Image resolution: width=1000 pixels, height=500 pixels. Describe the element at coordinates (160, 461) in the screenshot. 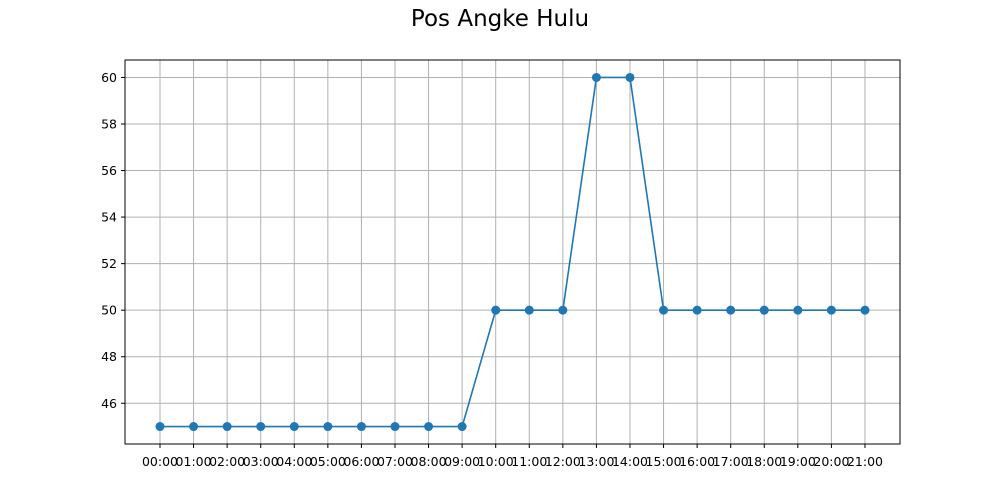

I see `x-tick-label: 00:00` at that location.